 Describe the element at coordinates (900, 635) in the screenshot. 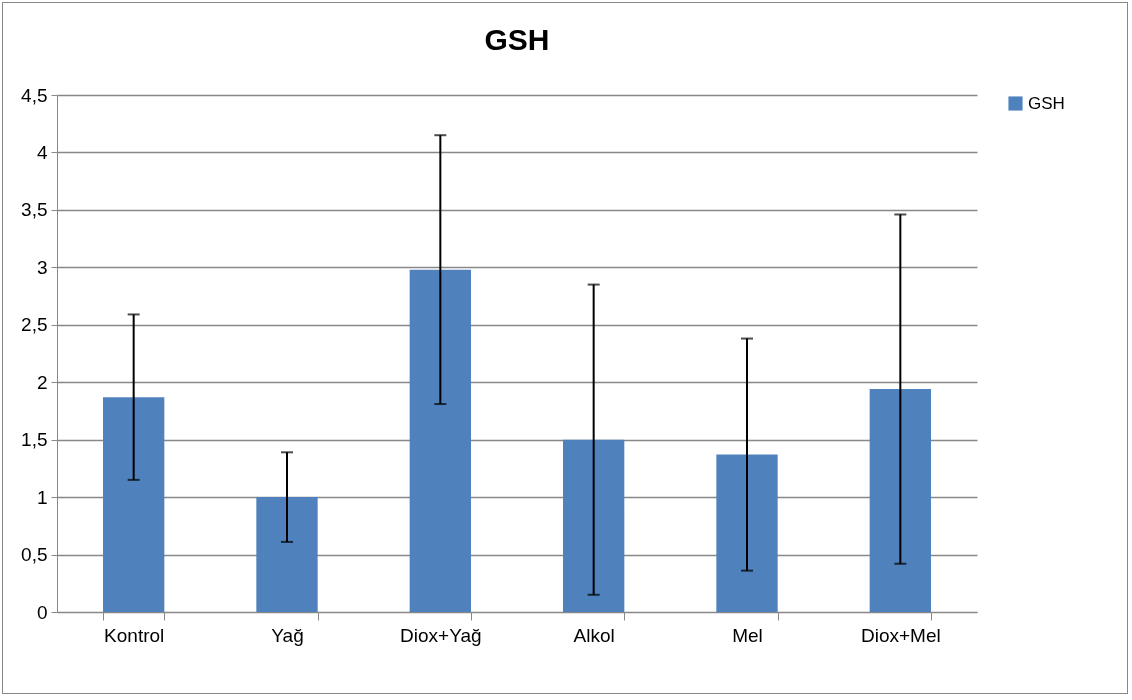

I see `x-tick-label: Diox+Mel` at that location.